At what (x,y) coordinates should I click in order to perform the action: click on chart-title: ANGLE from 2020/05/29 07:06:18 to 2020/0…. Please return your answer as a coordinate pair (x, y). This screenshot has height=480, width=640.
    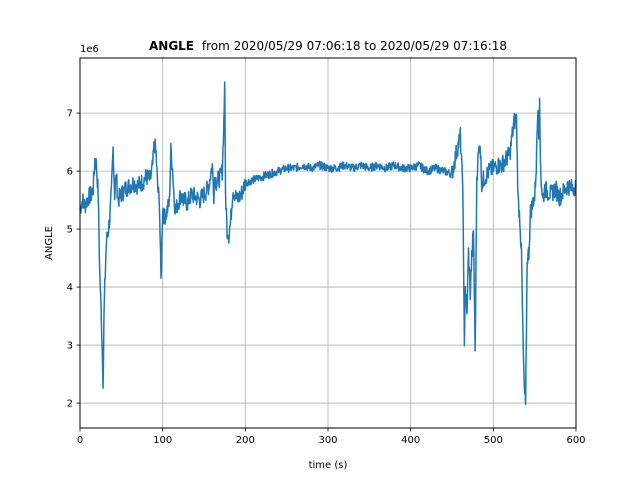
    Looking at the image, I should click on (328, 46).